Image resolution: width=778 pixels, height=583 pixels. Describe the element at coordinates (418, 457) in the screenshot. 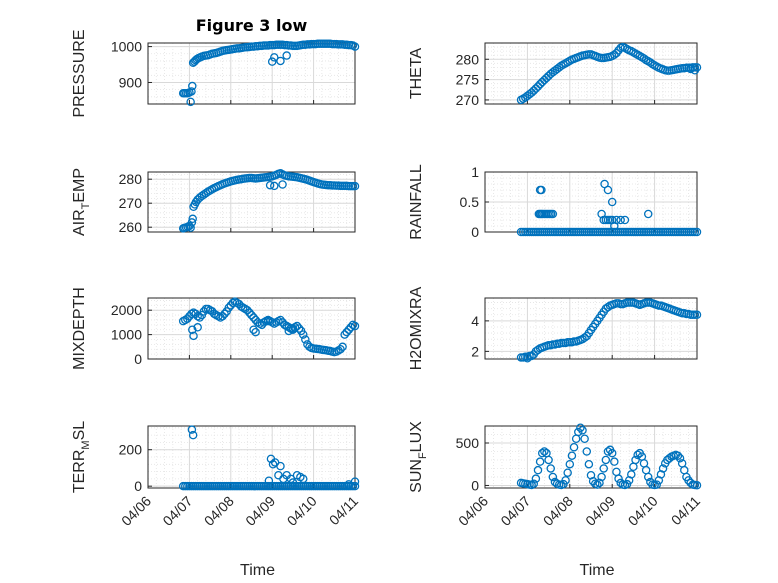

I see `y-axis-label: SUNFLUX` at that location.